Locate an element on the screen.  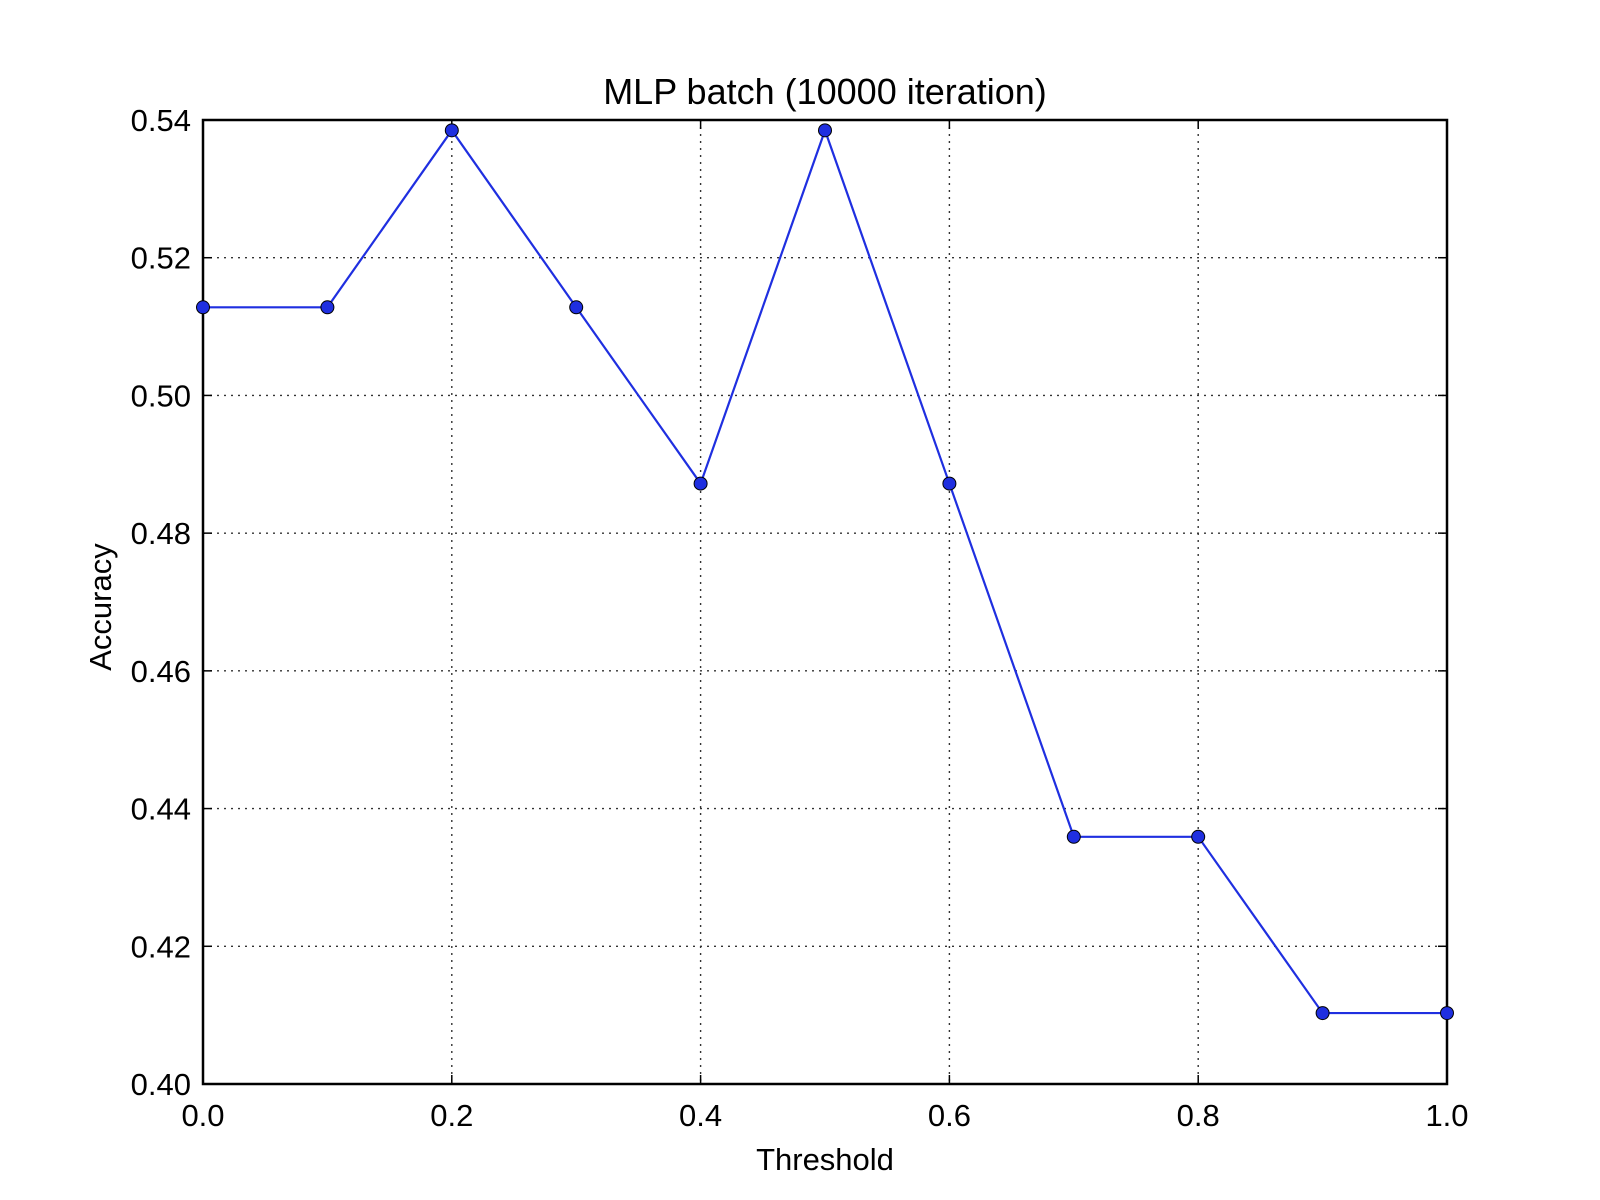
y-tick-label: 0.44 is located at coordinates (161, 809).